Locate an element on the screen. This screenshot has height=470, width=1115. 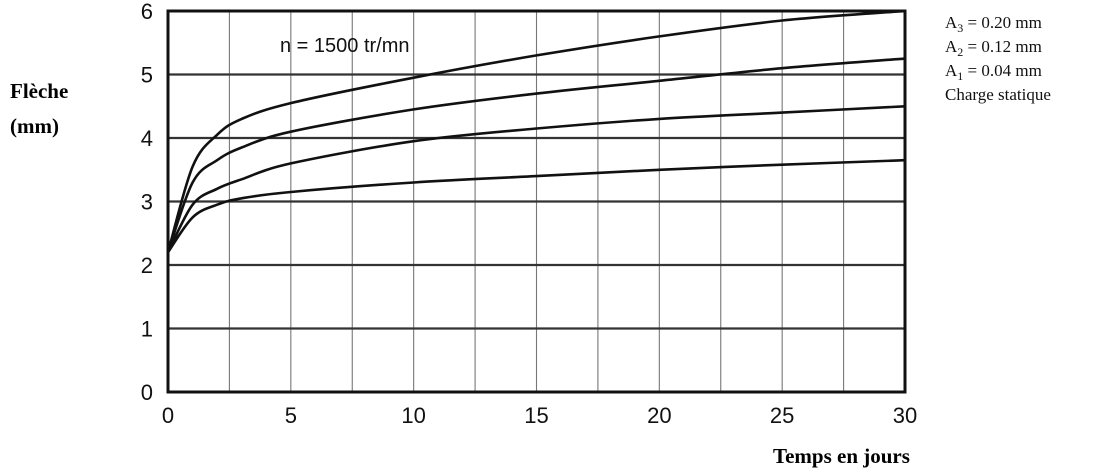
legend-entry-1: A3 = 0.20 mm is located at coordinates (993, 24).